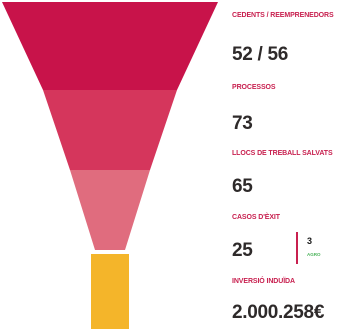 This screenshot has width=357, height=329. Describe the element at coordinates (254, 87) in the screenshot. I see `stat-label-processos: PROCESSOS` at that location.